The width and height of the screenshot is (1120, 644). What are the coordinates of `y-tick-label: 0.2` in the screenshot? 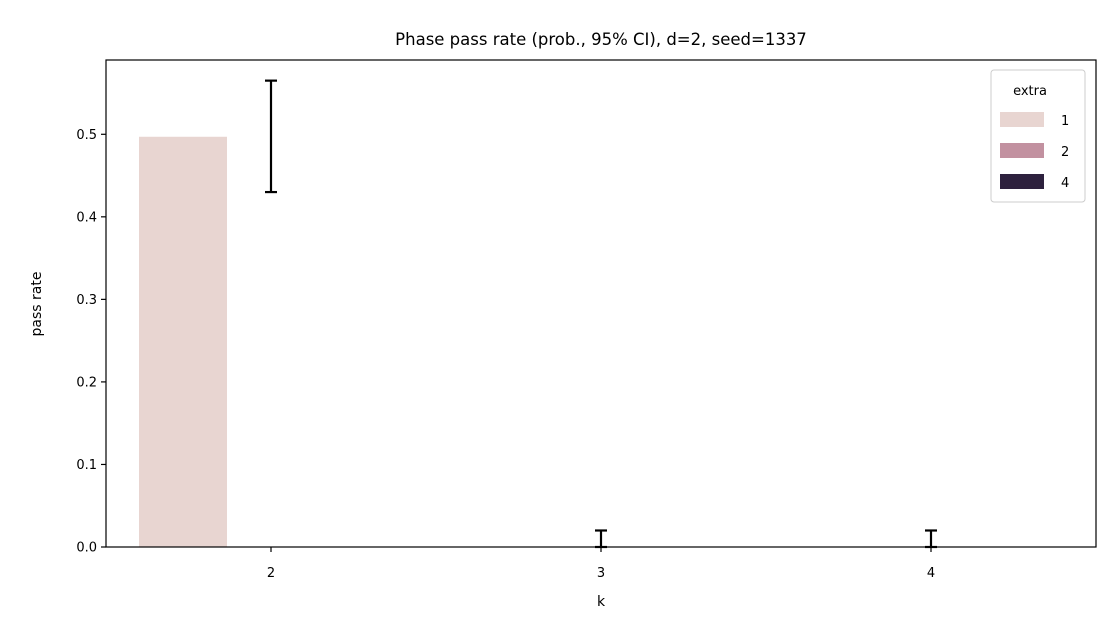 It's located at (86, 382).